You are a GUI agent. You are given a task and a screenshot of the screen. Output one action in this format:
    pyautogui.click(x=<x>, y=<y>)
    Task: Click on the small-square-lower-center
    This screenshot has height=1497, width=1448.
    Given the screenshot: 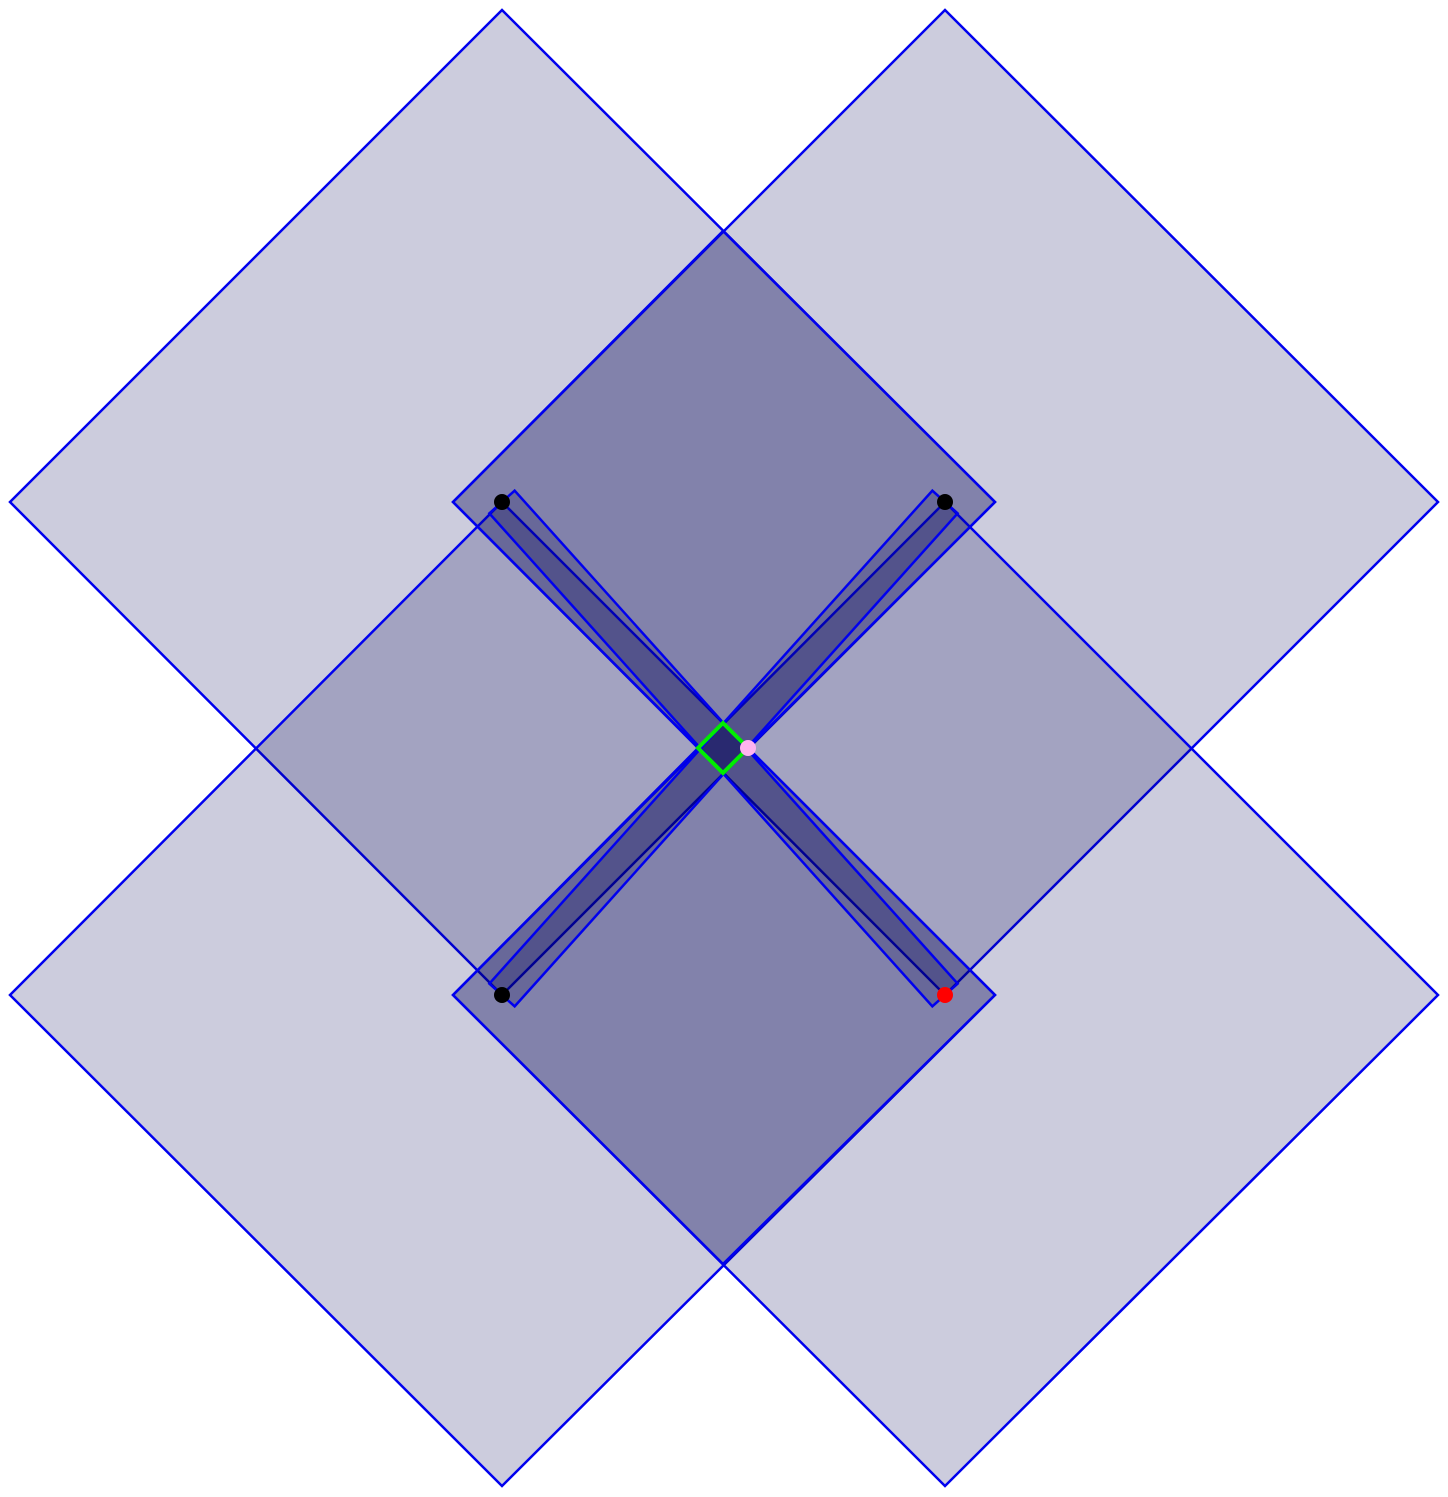 What is the action you would take?
    pyautogui.click(x=724, y=993)
    